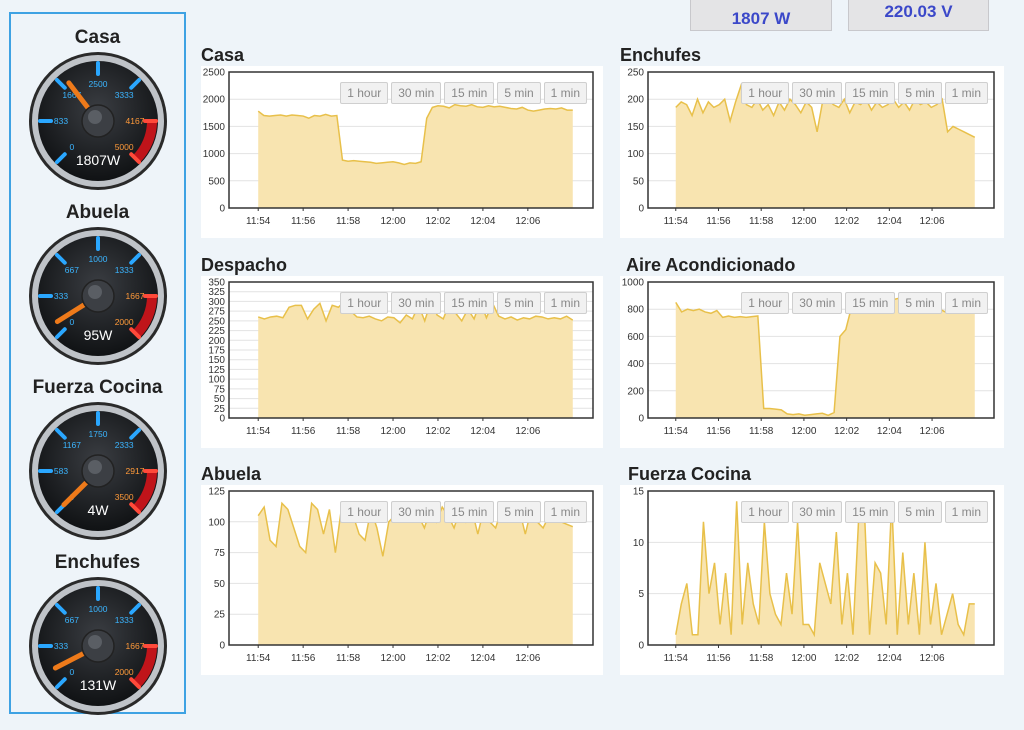 This screenshot has width=1024, height=730. I want to click on gauge-tick-label: 1333, so click(123, 270).